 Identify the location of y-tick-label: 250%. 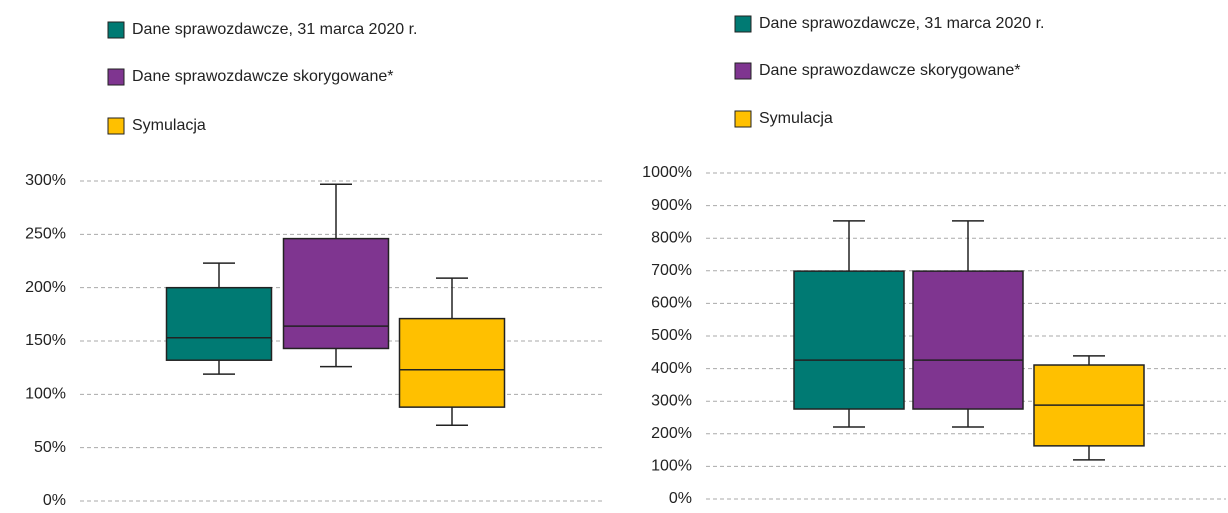
(45, 234).